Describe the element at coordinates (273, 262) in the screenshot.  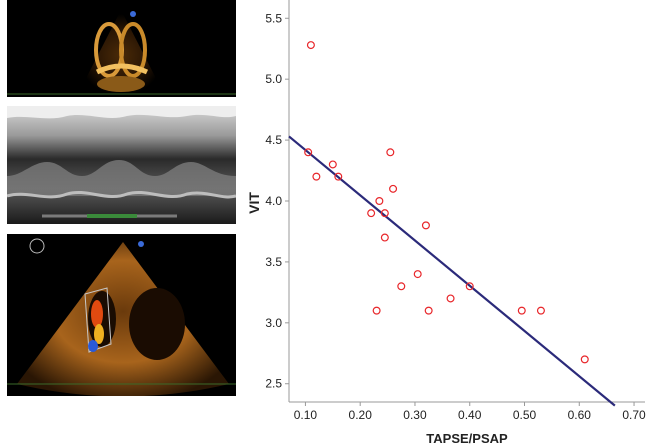
I see `y-tick-label: 3.5` at that location.